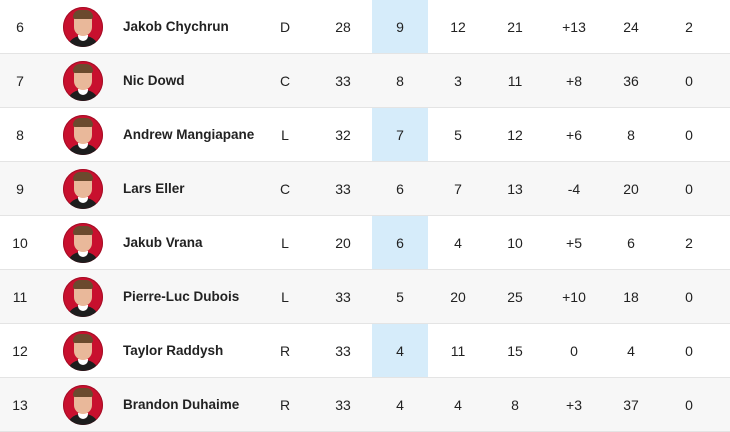  What do you see at coordinates (176, 26) in the screenshot?
I see `player-name-link: Jakob Chychrun` at bounding box center [176, 26].